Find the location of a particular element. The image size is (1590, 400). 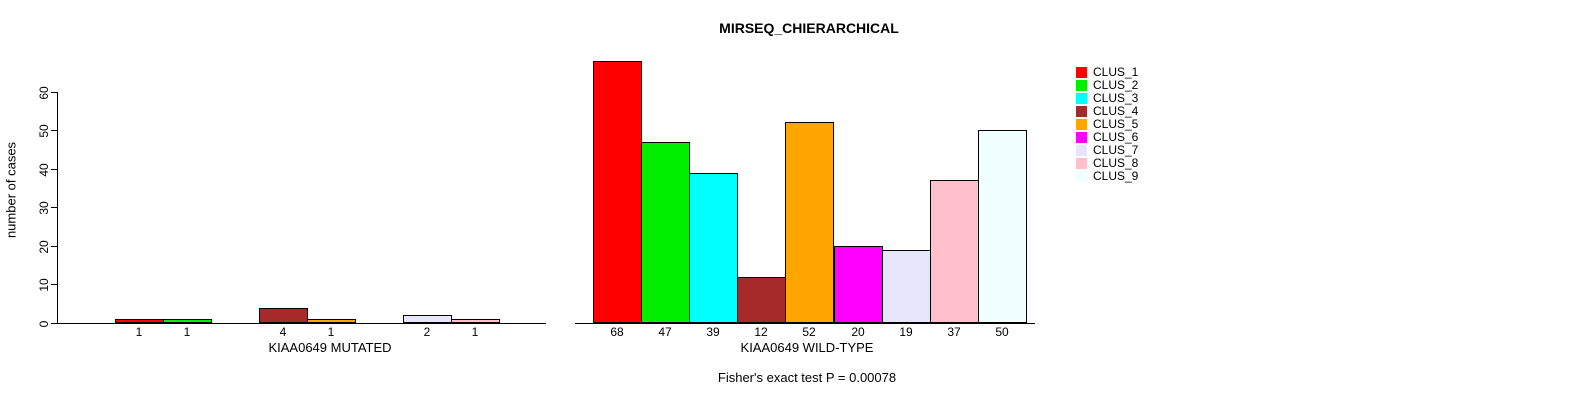

y-tick-label: 30 is located at coordinates (44, 207).